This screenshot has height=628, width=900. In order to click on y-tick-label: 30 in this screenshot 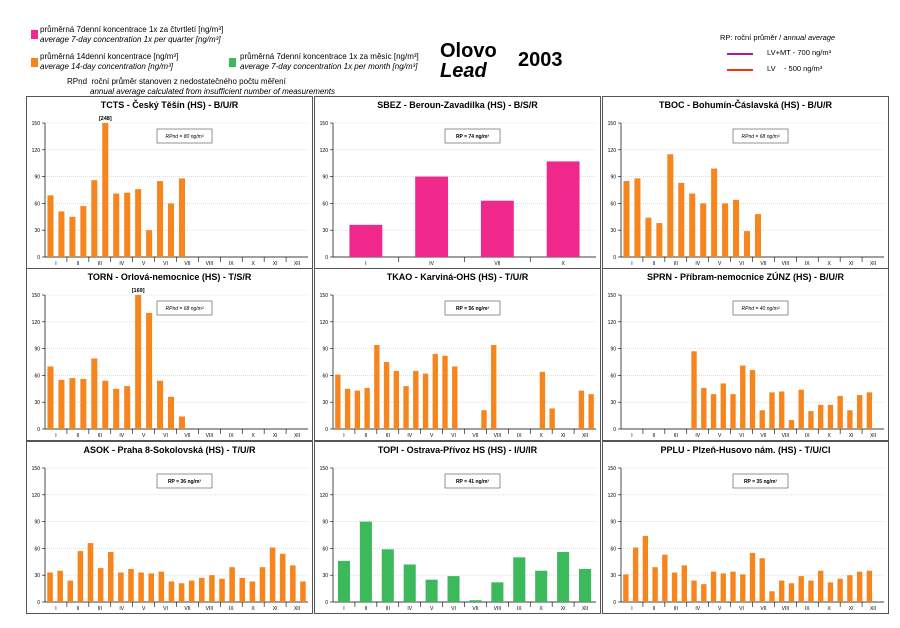, I will do `click(613, 231)`.